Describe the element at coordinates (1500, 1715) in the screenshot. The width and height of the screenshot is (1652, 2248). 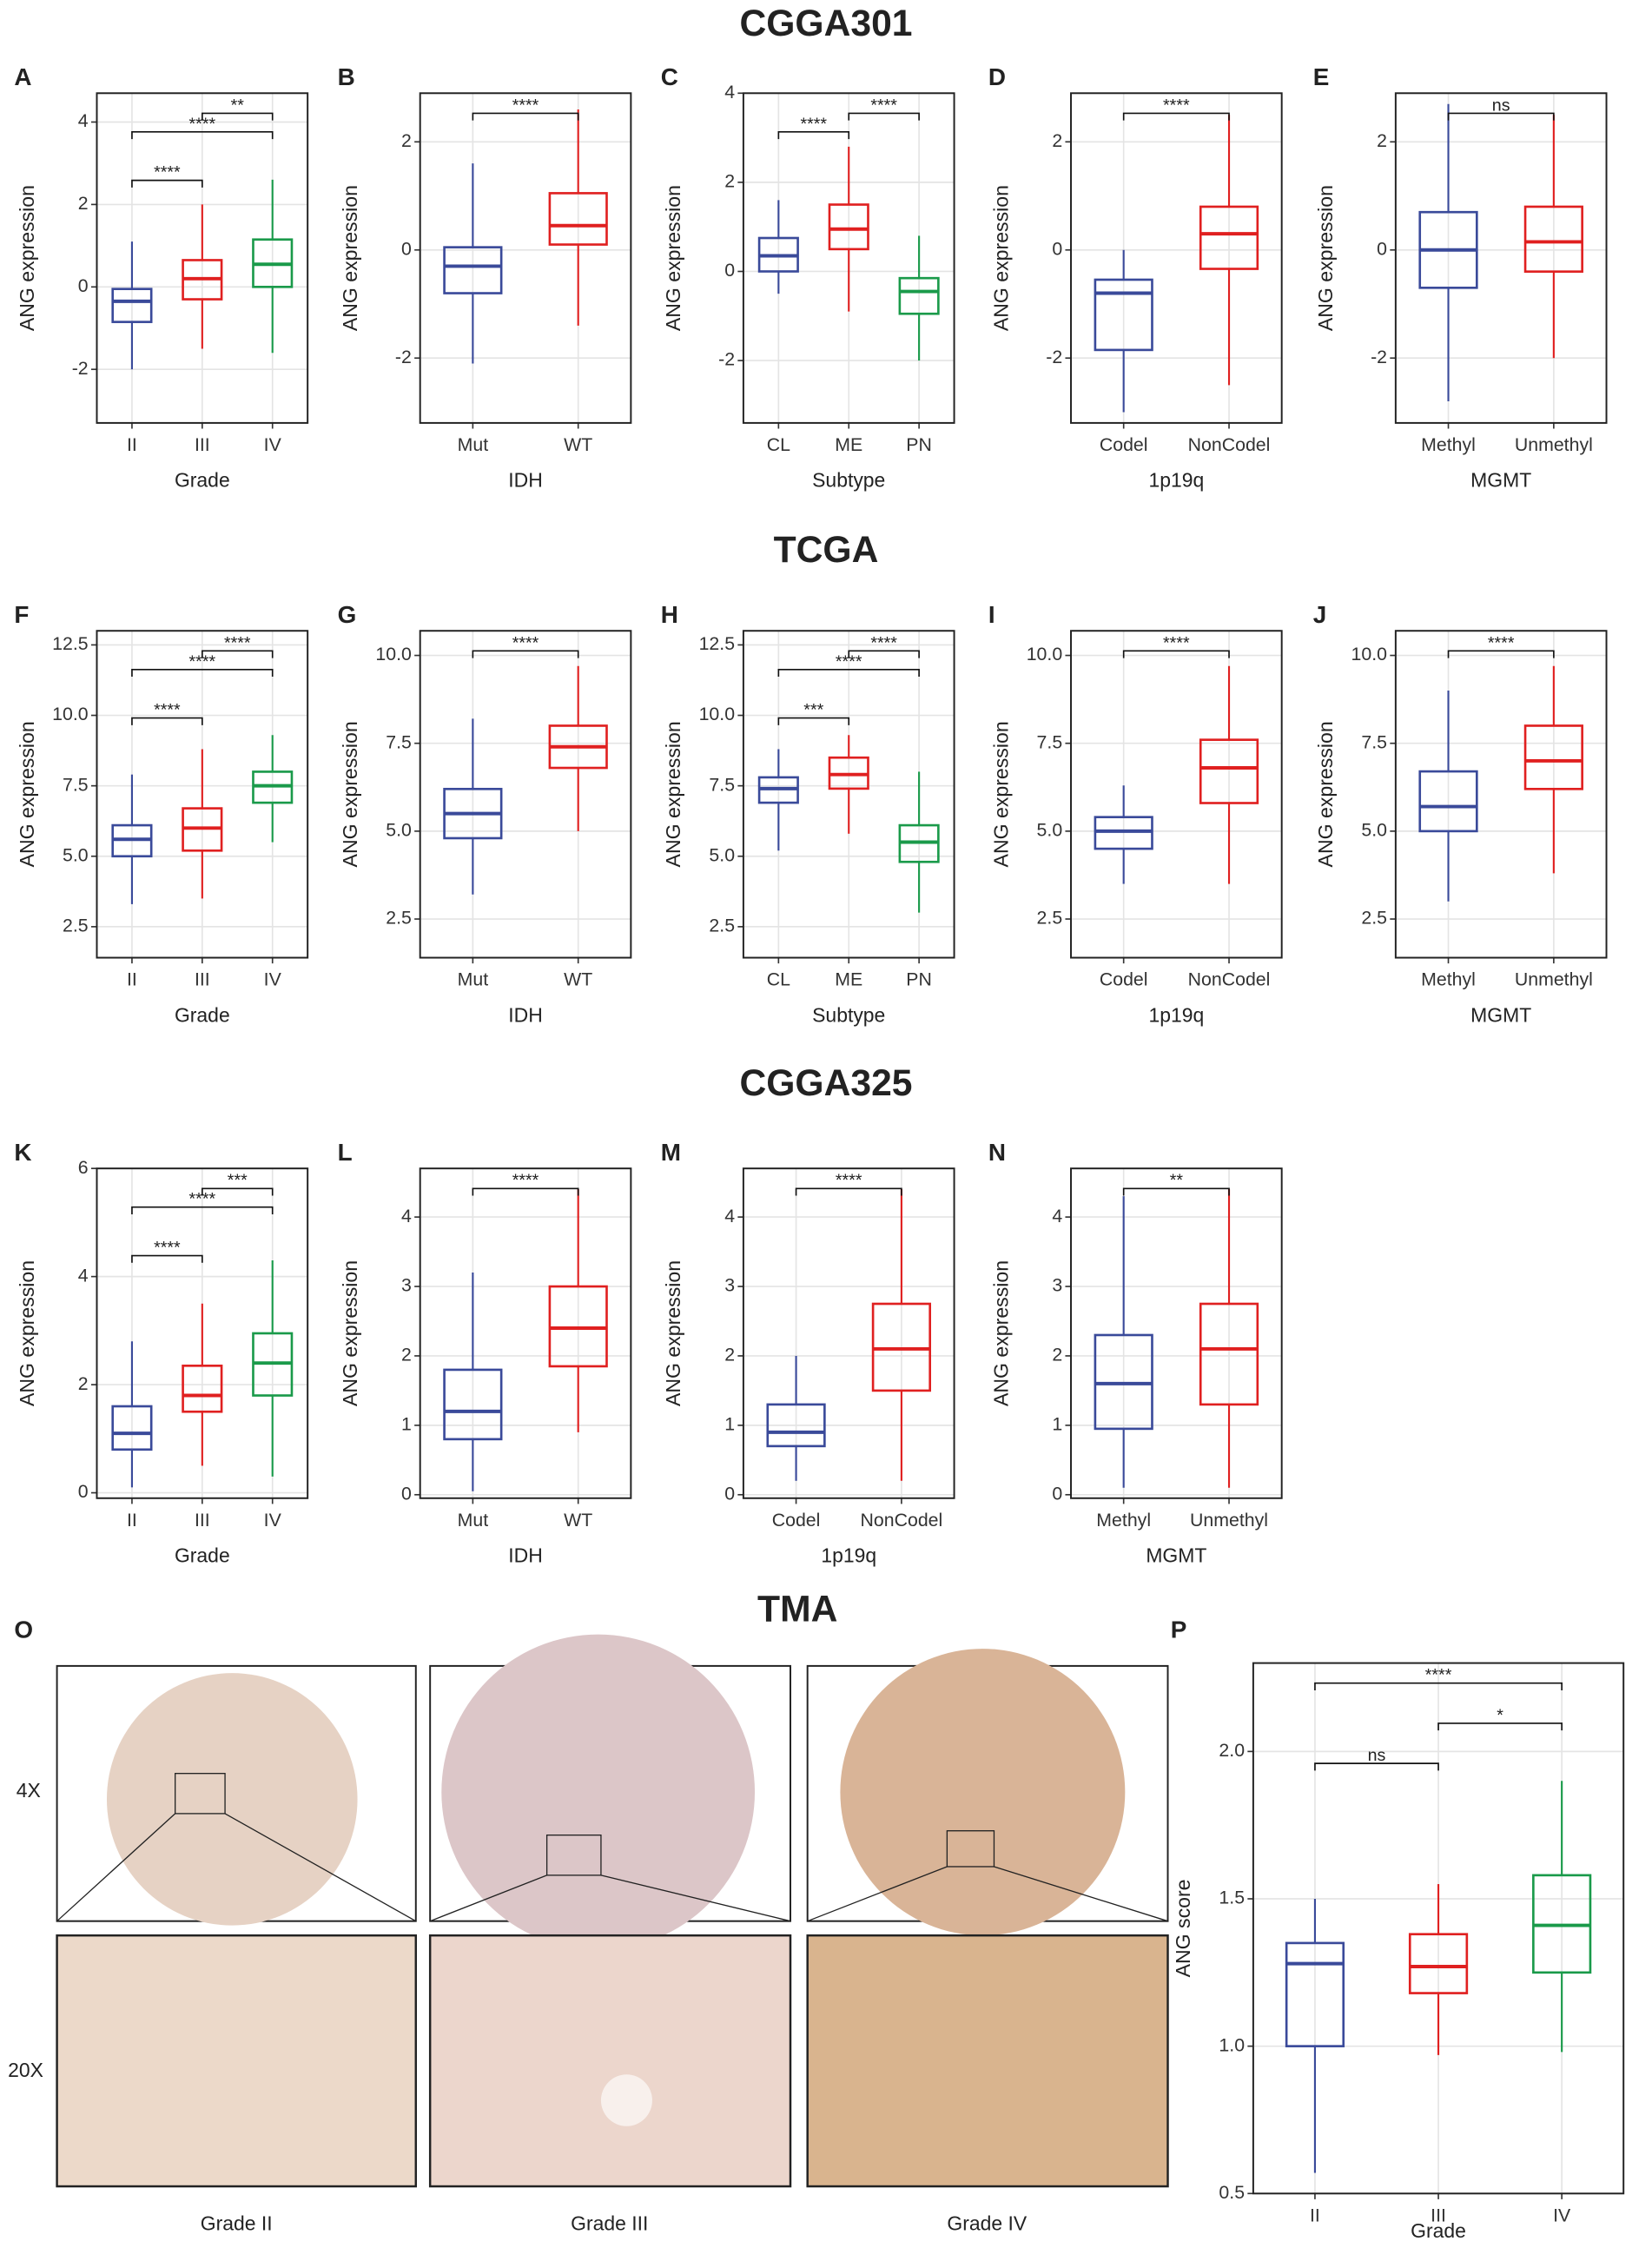
I see `significance-label: *` at that location.